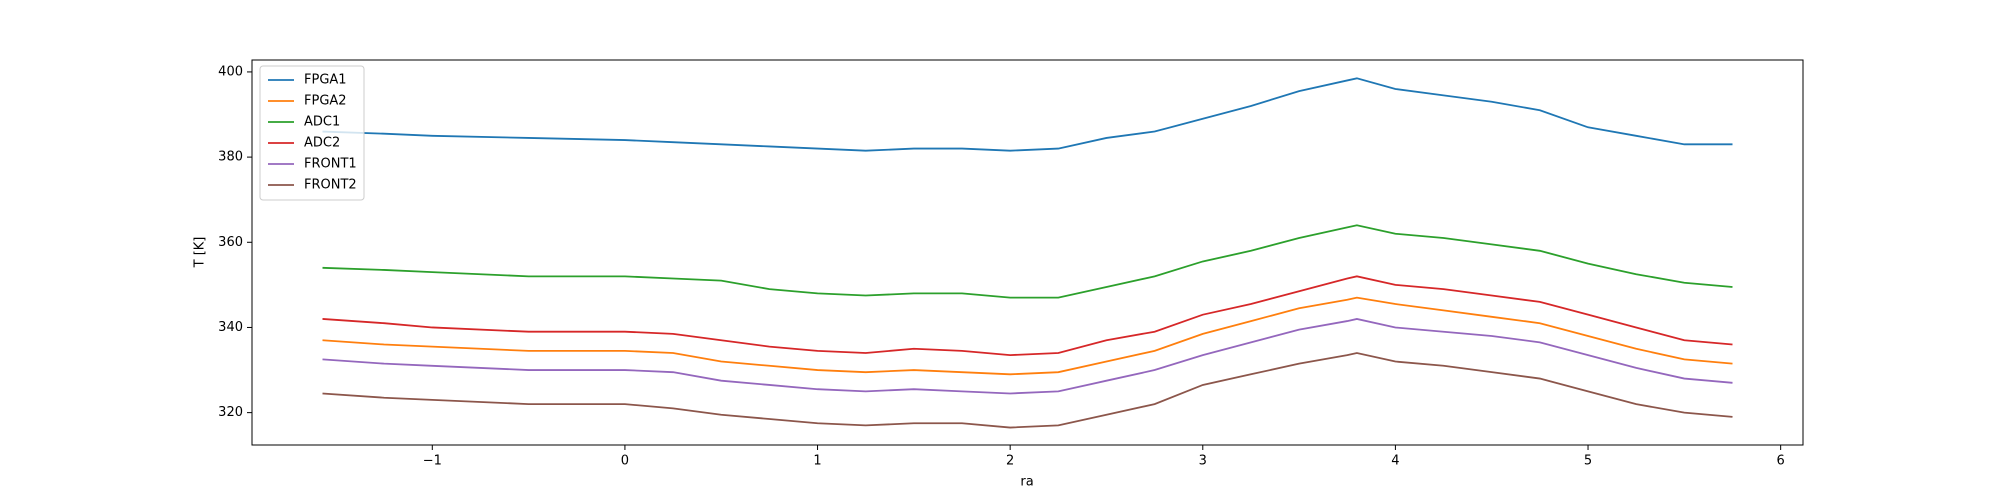 Image resolution: width=2000 pixels, height=500 pixels. Describe the element at coordinates (1026, 482) in the screenshot. I see `x-axis-label: ra` at that location.